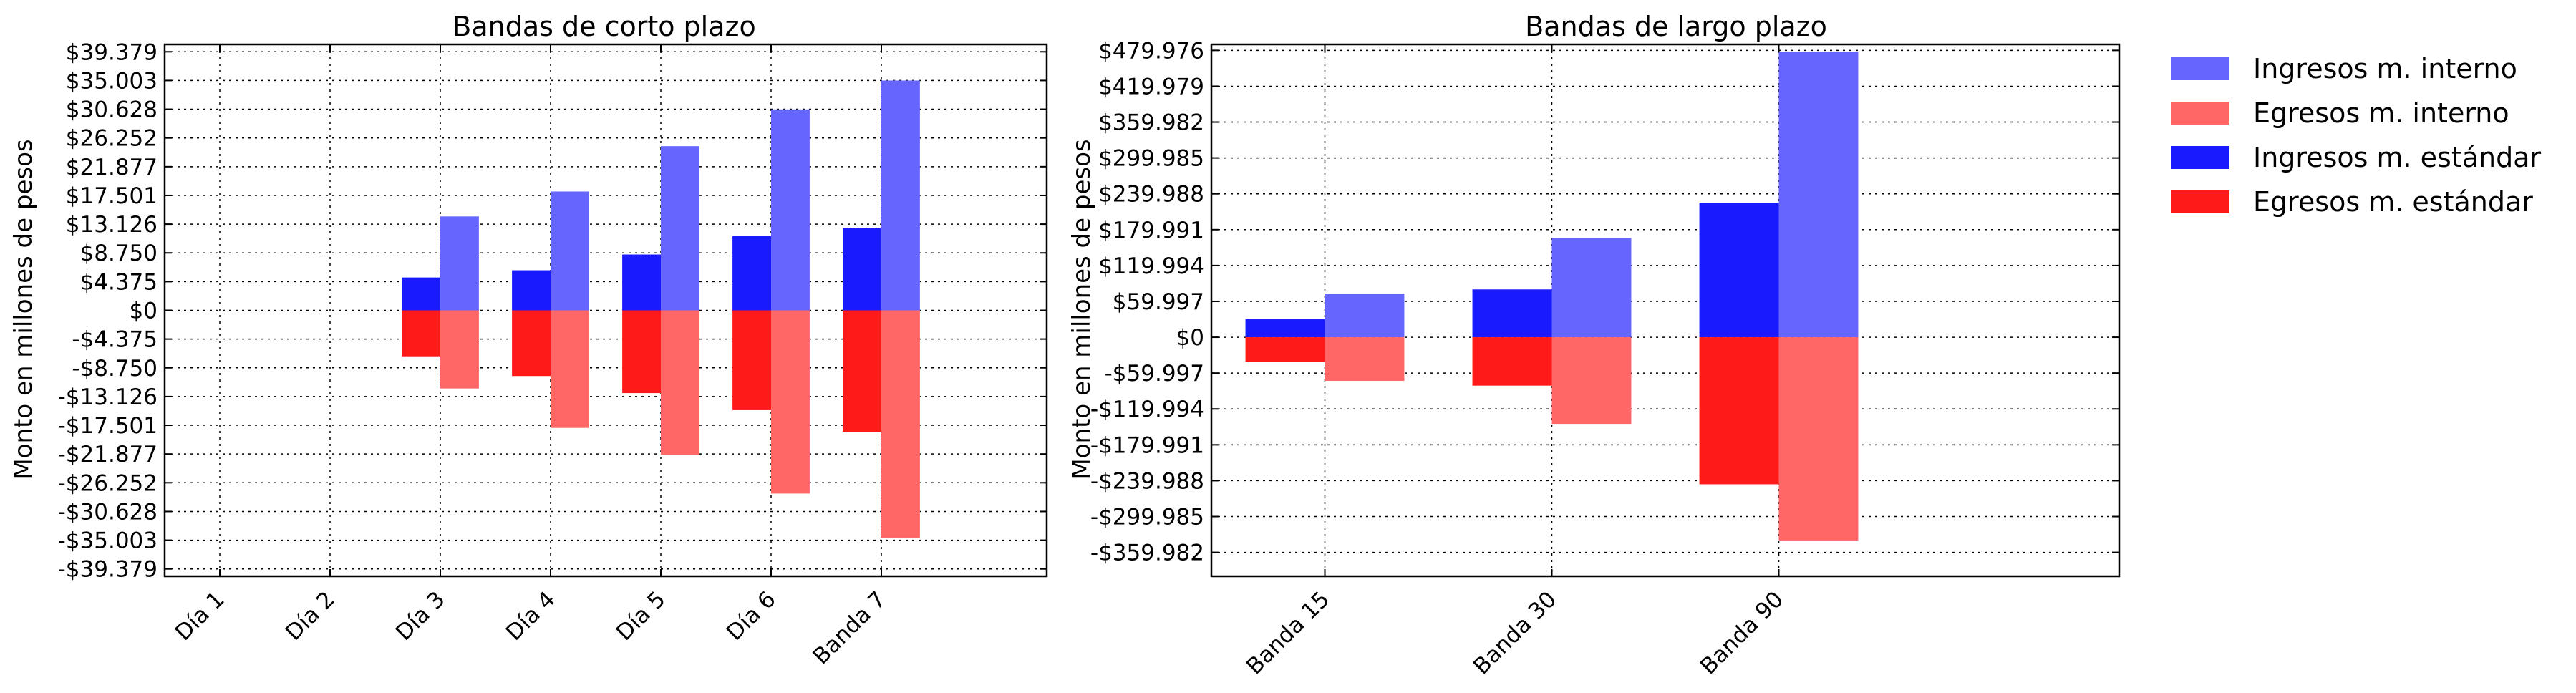  What do you see at coordinates (641, 616) in the screenshot?
I see `x-tick-label: Día 5` at bounding box center [641, 616].